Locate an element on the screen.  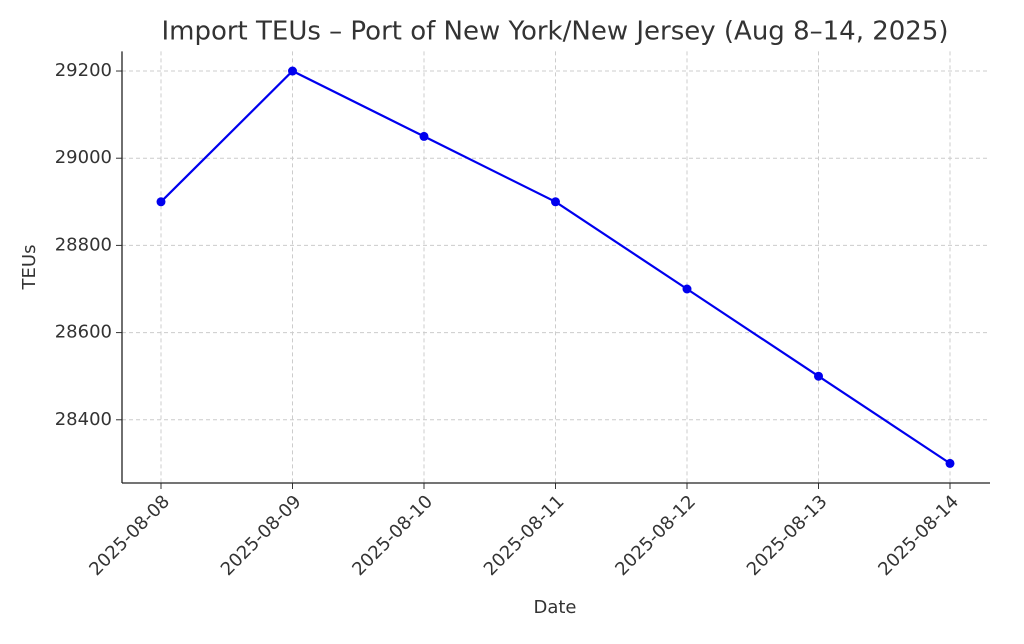
y-tick-label: 28400 is located at coordinates (83, 419).